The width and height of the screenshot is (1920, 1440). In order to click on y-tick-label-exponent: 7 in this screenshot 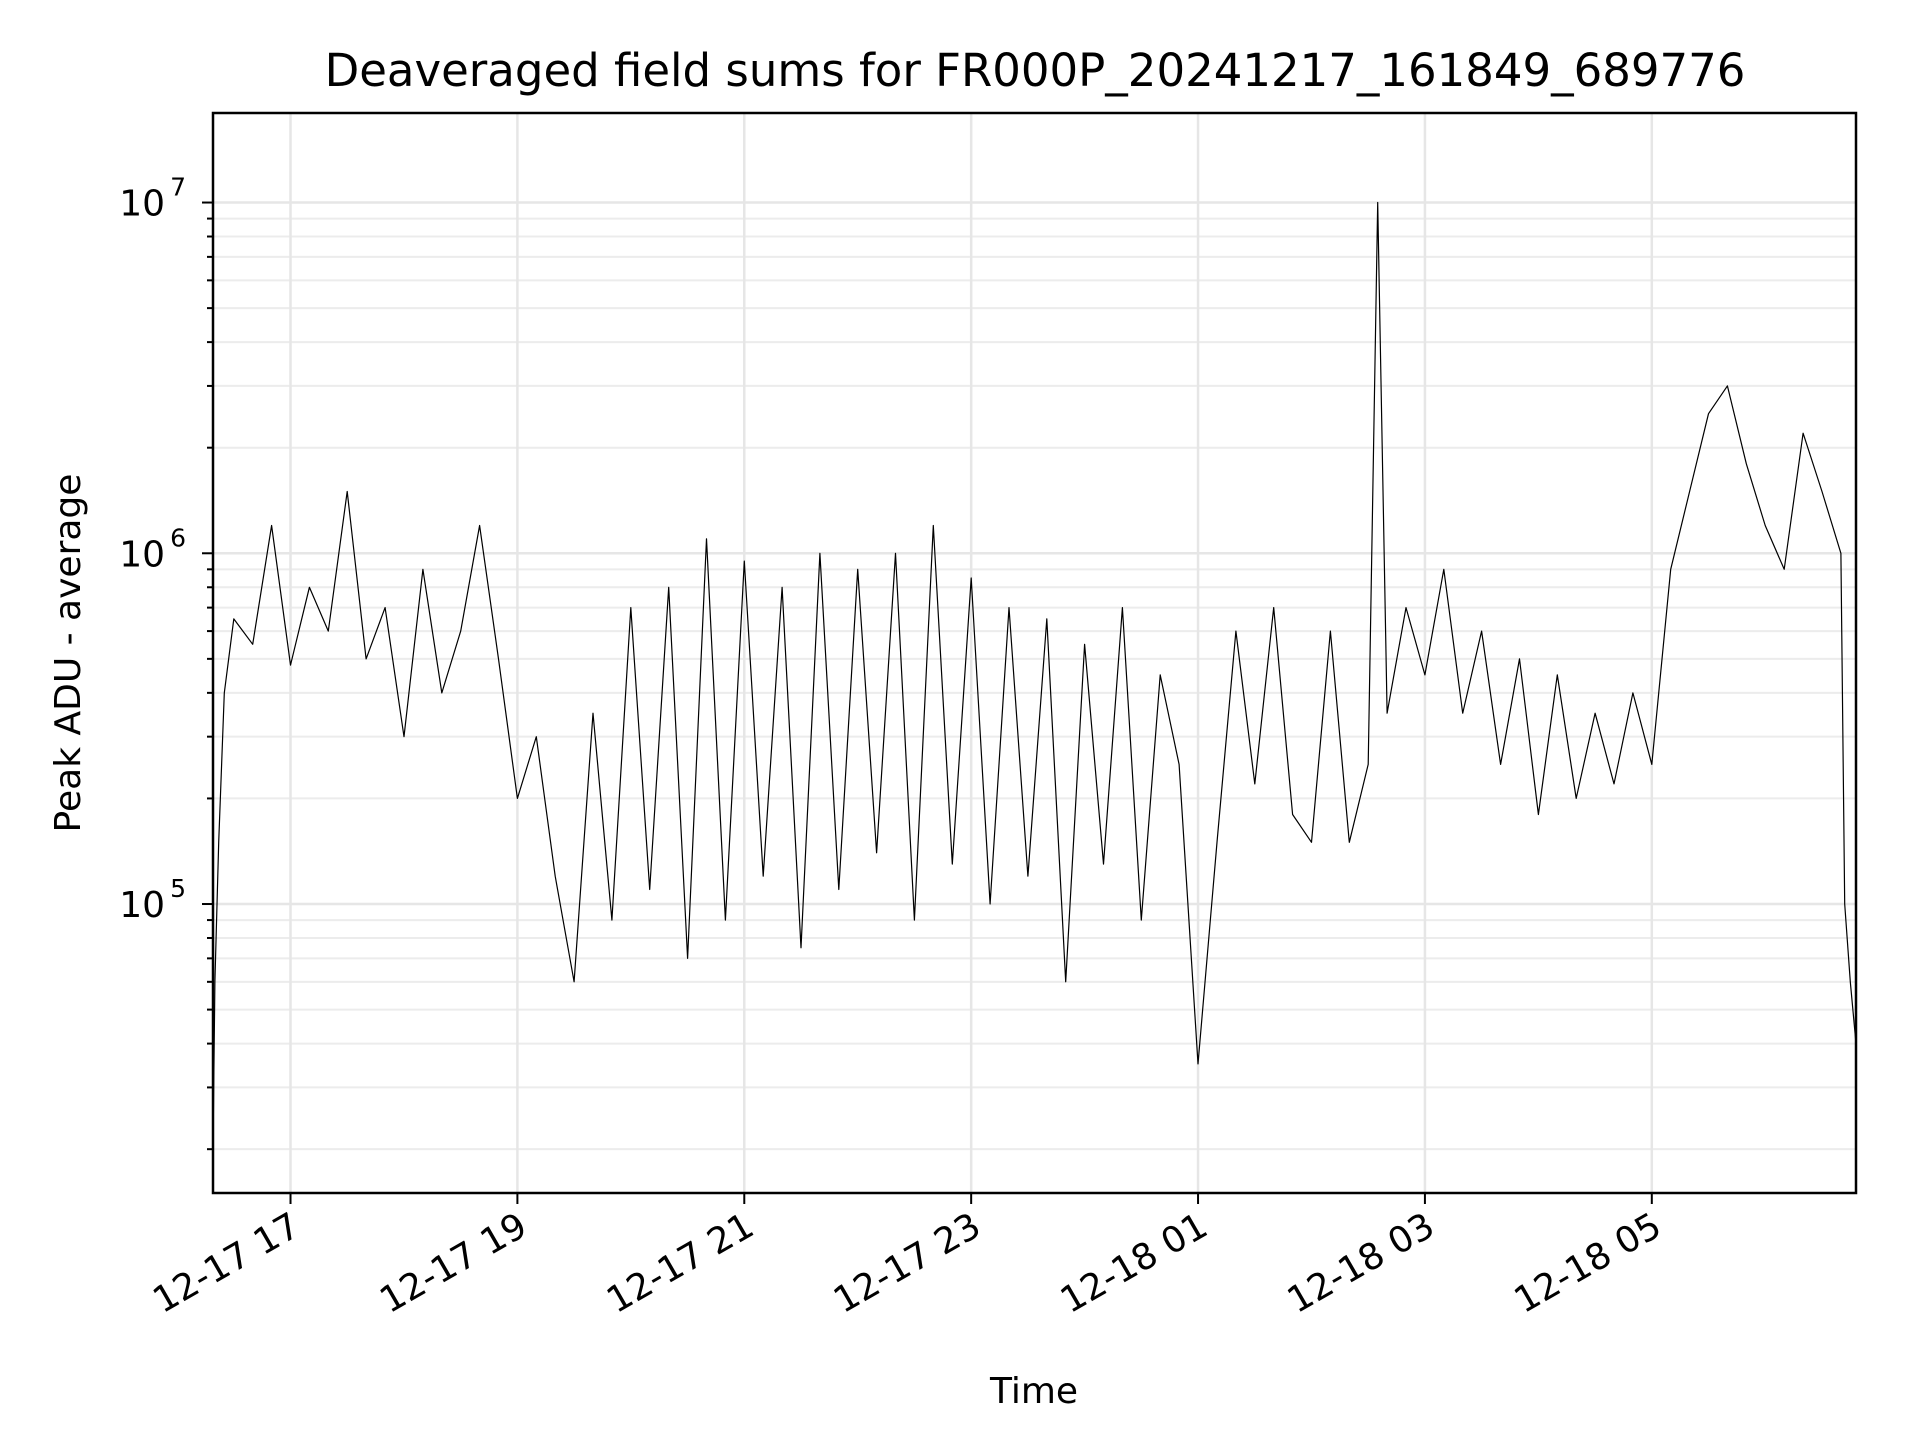, I will do `click(178, 187)`.